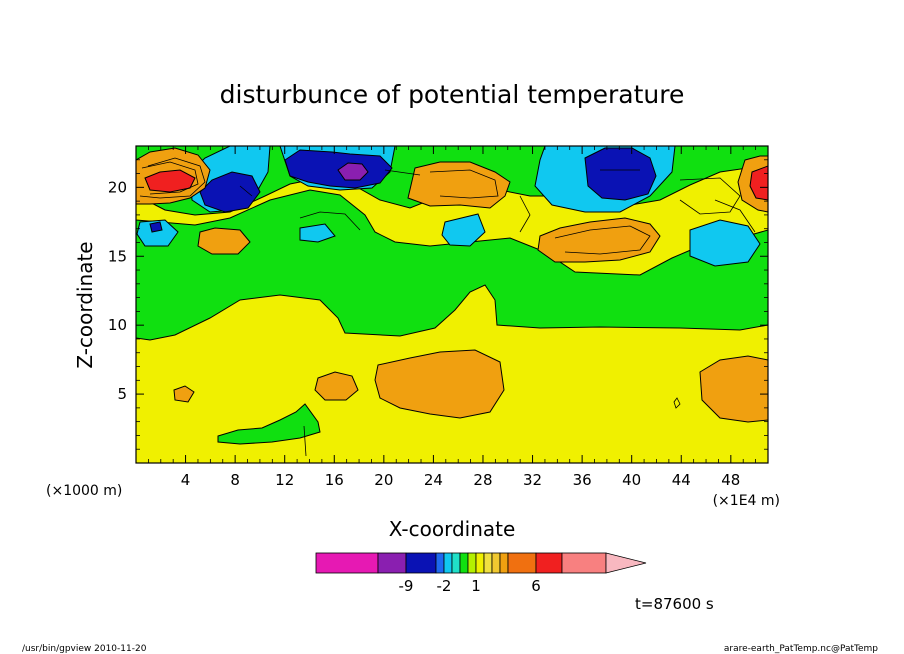  I want to click on x-tick-label: 16, so click(334, 480).